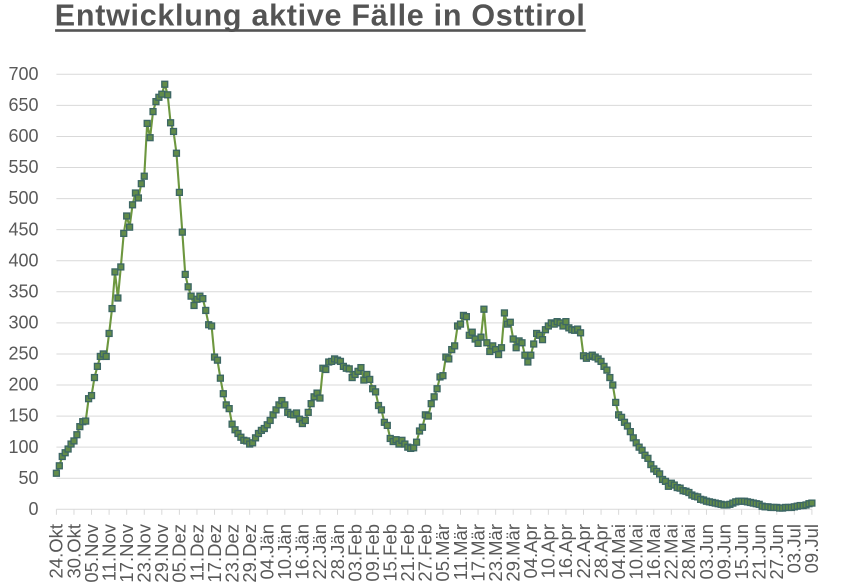 The width and height of the screenshot is (849, 583). What do you see at coordinates (688, 552) in the screenshot?
I see `svg-text: 28.Mai` at bounding box center [688, 552].